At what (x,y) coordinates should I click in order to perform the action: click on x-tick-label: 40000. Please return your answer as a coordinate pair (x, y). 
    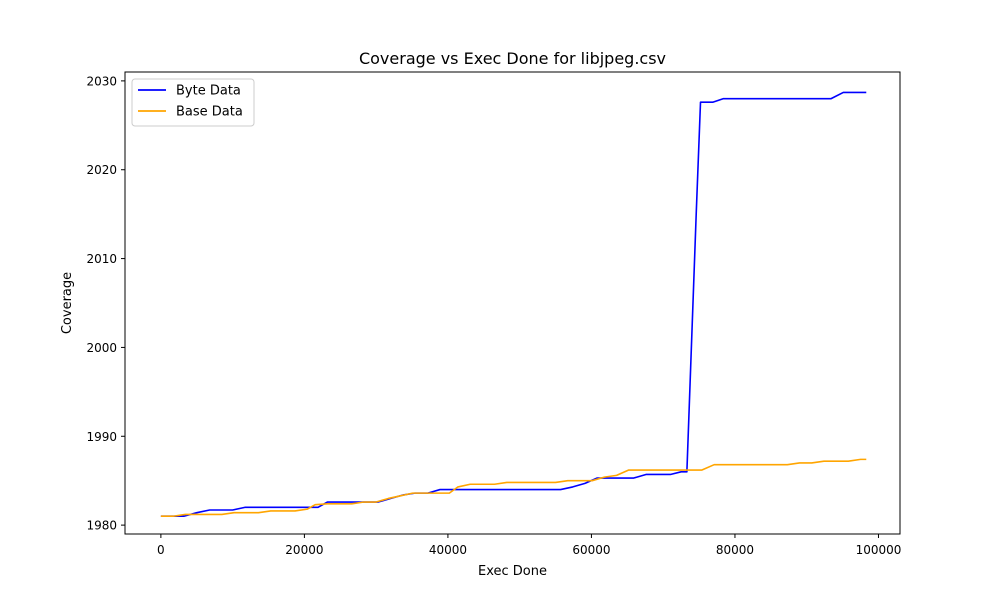
    Looking at the image, I should click on (448, 550).